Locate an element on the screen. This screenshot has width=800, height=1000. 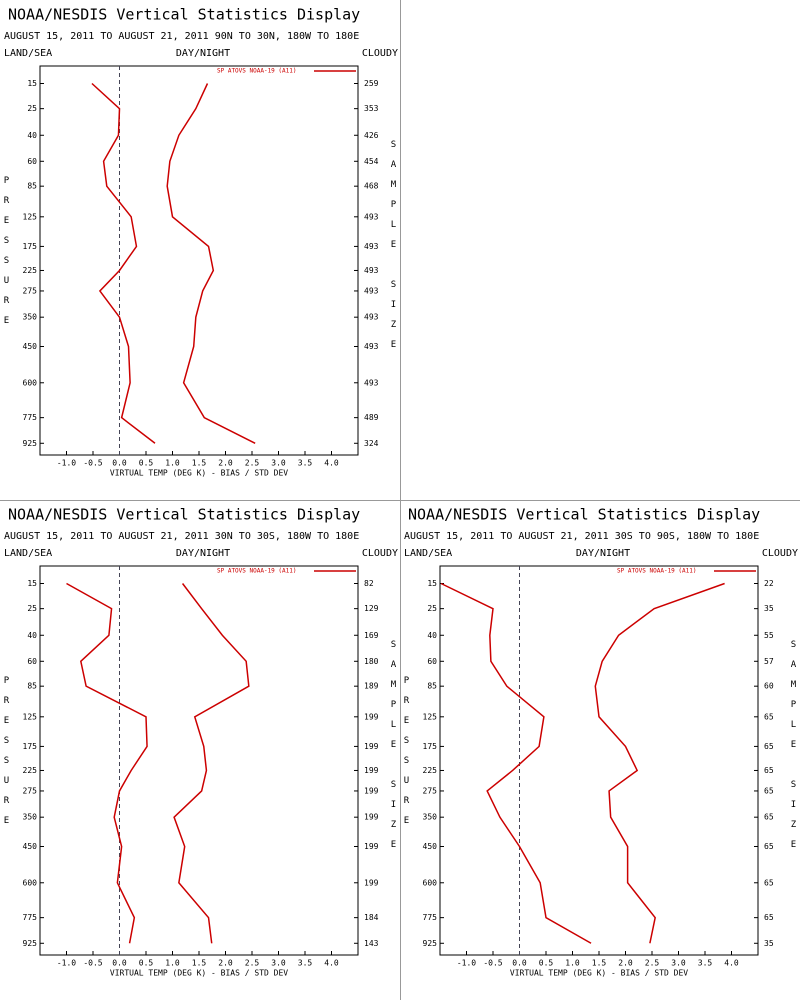
sample-size-label: 60 is located at coordinates (769, 686).